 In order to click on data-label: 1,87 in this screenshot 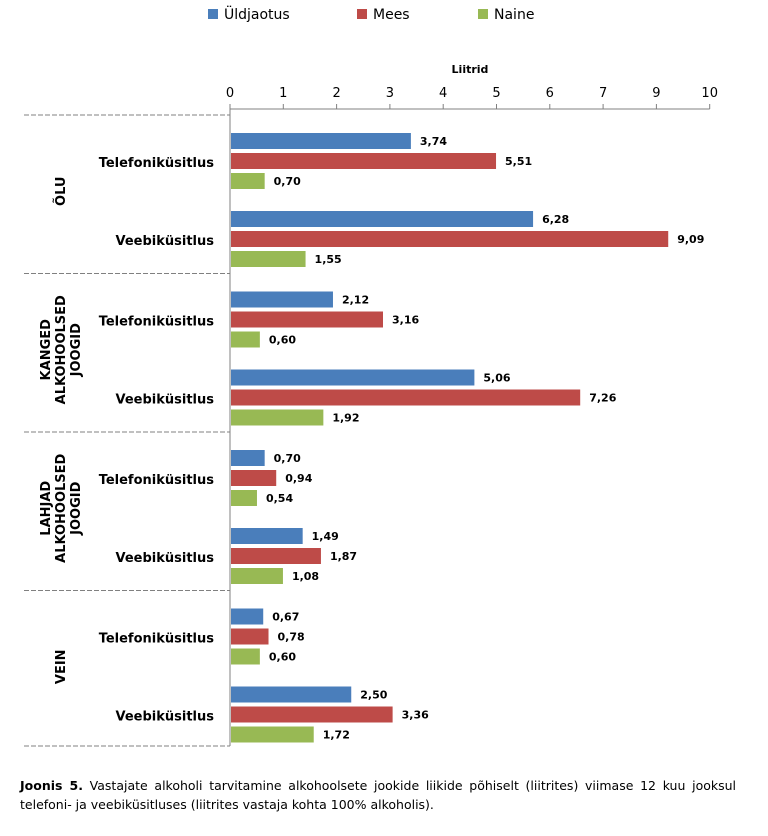, I will do `click(343, 556)`.